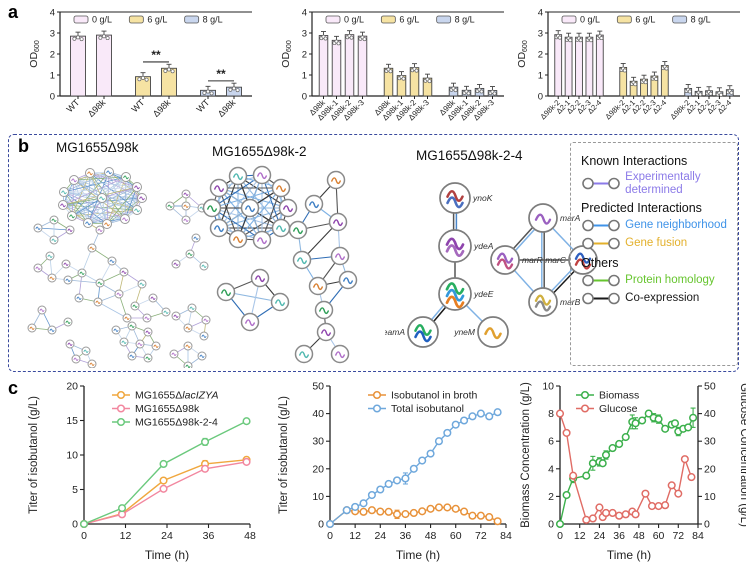 This screenshot has width=748, height=568. What do you see at coordinates (75, 490) in the screenshot?
I see `svg-text: 5` at bounding box center [75, 490].